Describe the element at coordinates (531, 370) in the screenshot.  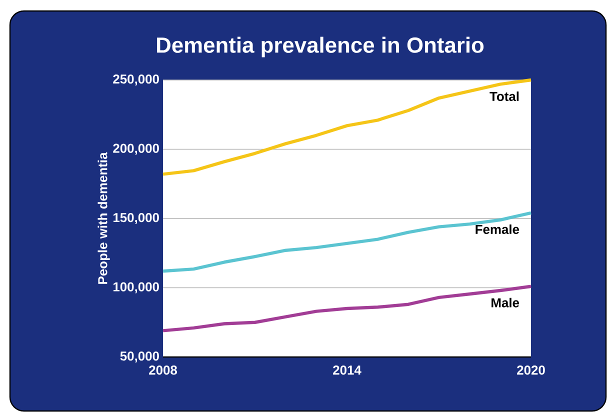
I see `x-tick-label: 2020` at that location.